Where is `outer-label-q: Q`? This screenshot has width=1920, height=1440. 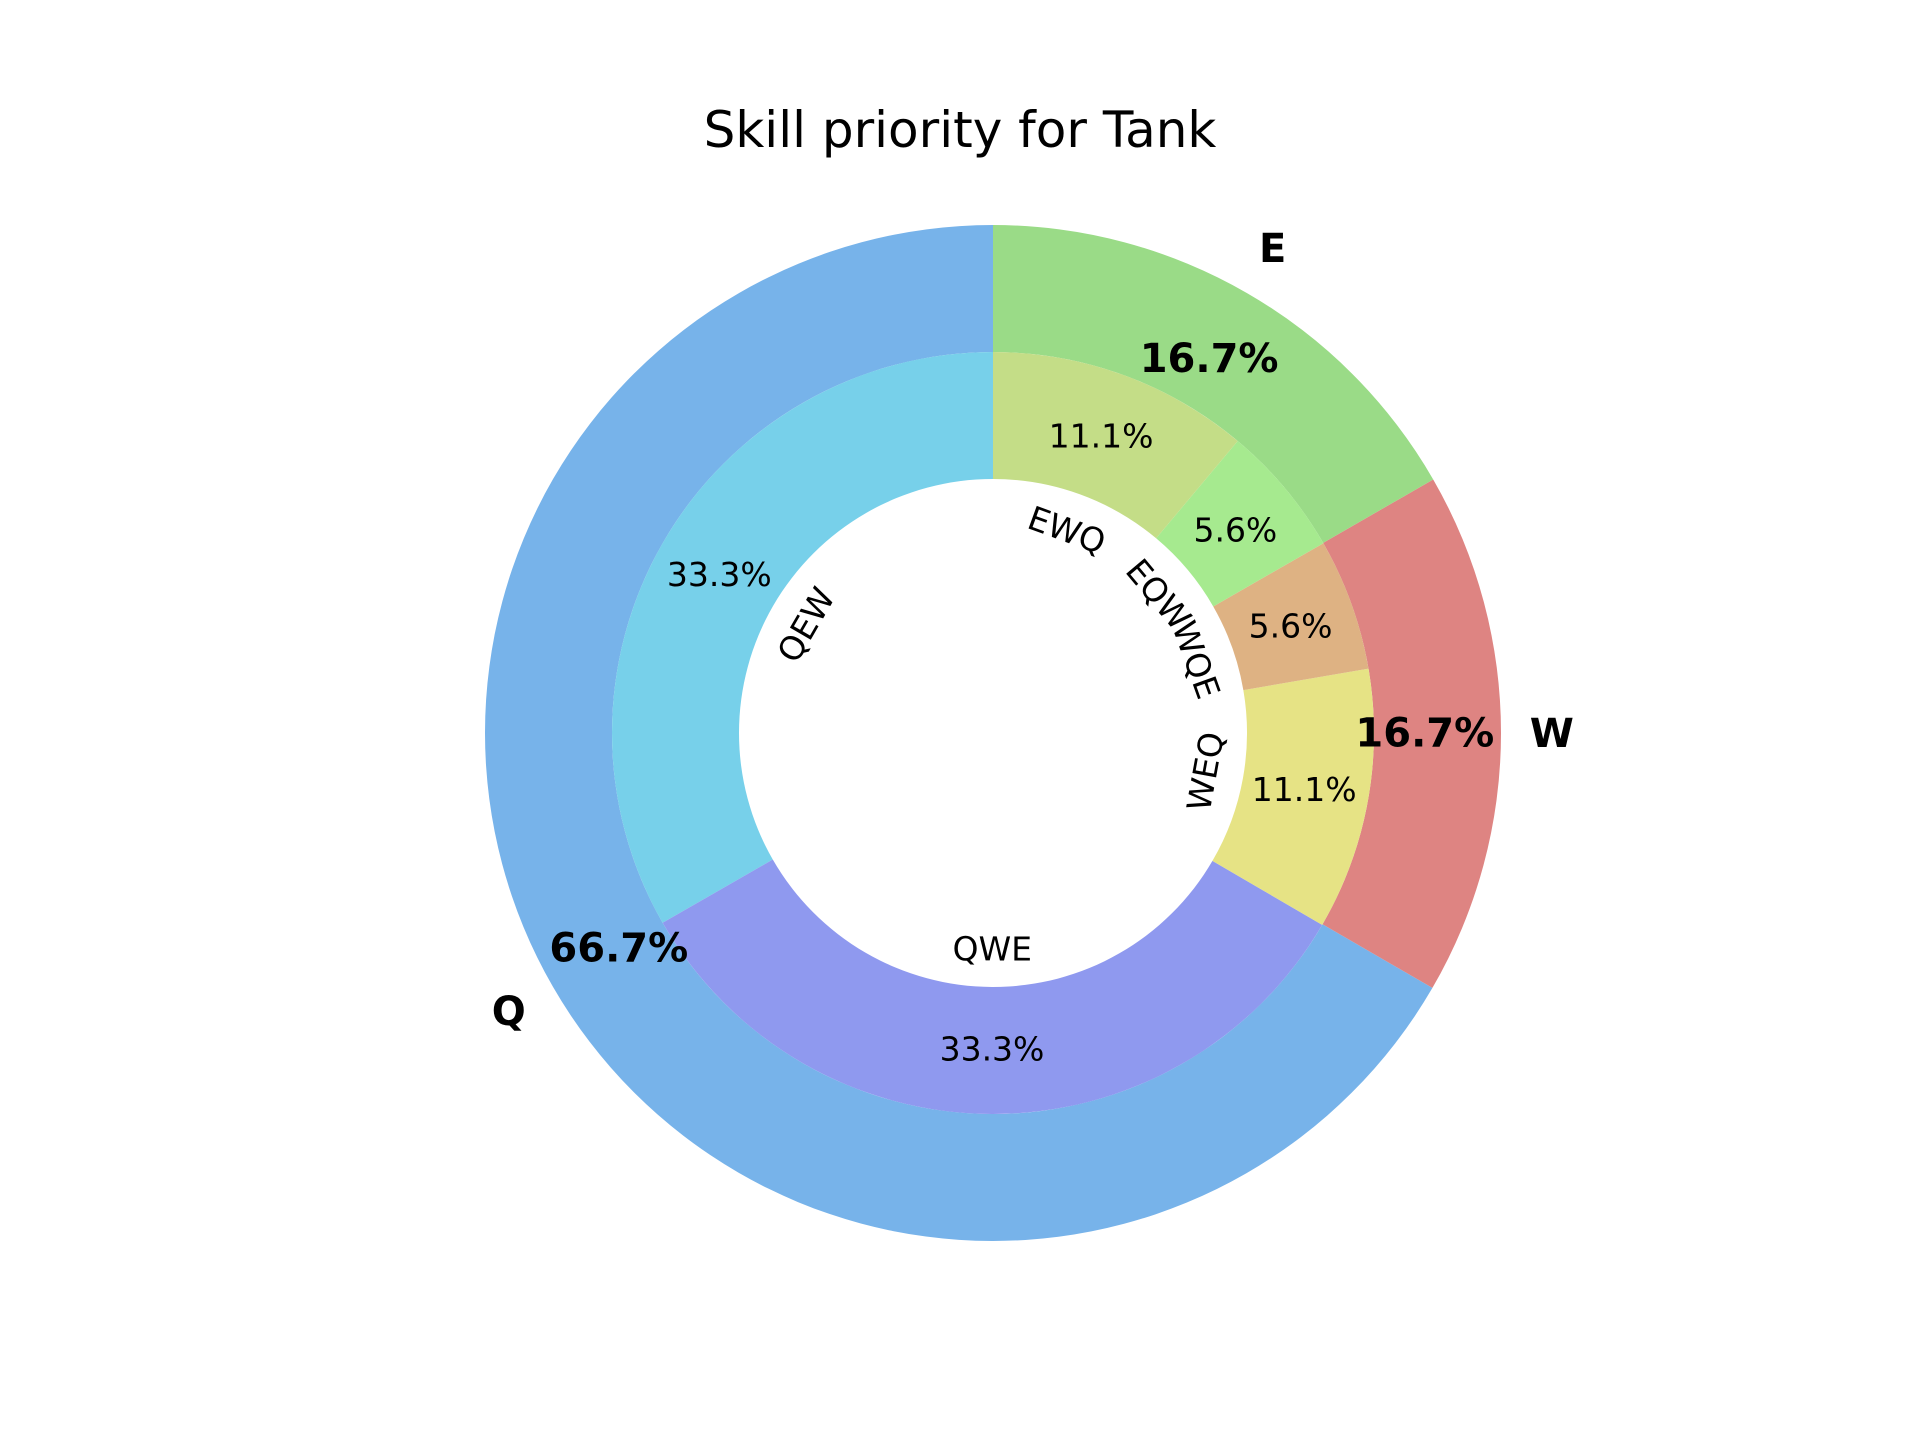 outer-label-q: Q is located at coordinates (509, 1012).